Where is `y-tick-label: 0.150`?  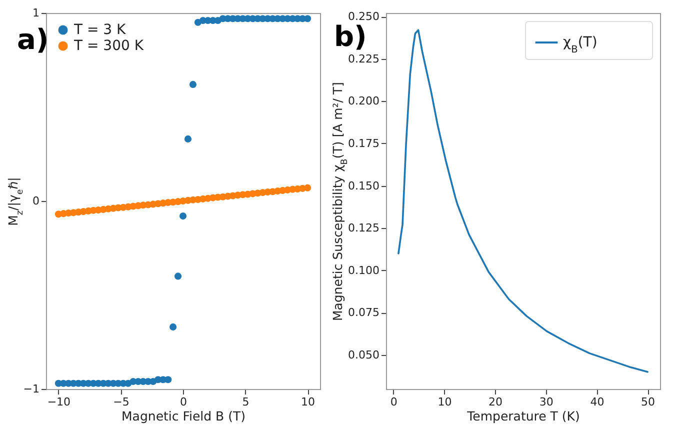
y-tick-label: 0.150 is located at coordinates (364, 185).